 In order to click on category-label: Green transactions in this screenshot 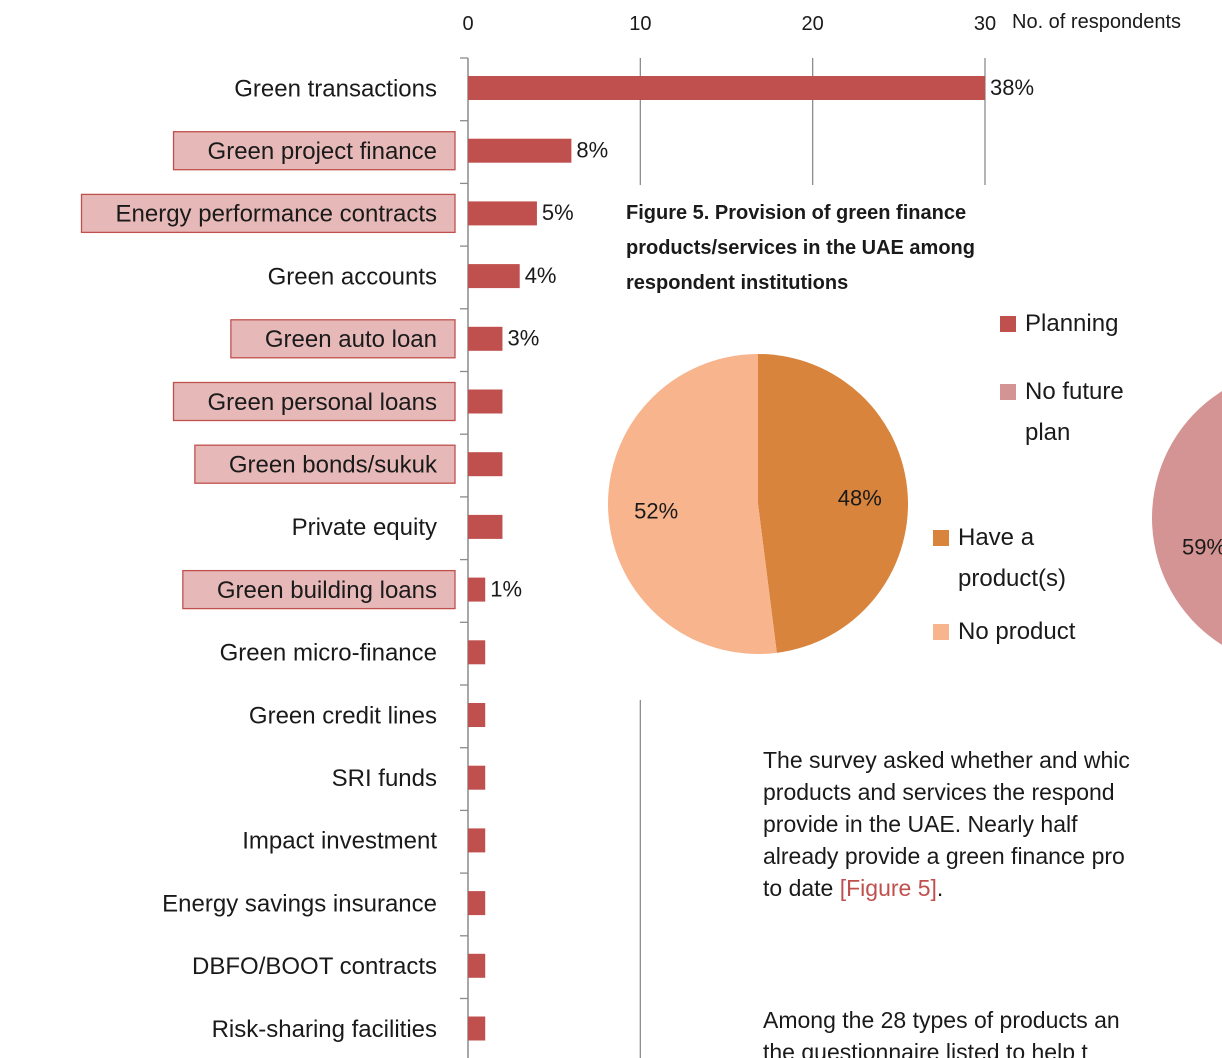, I will do `click(335, 88)`.